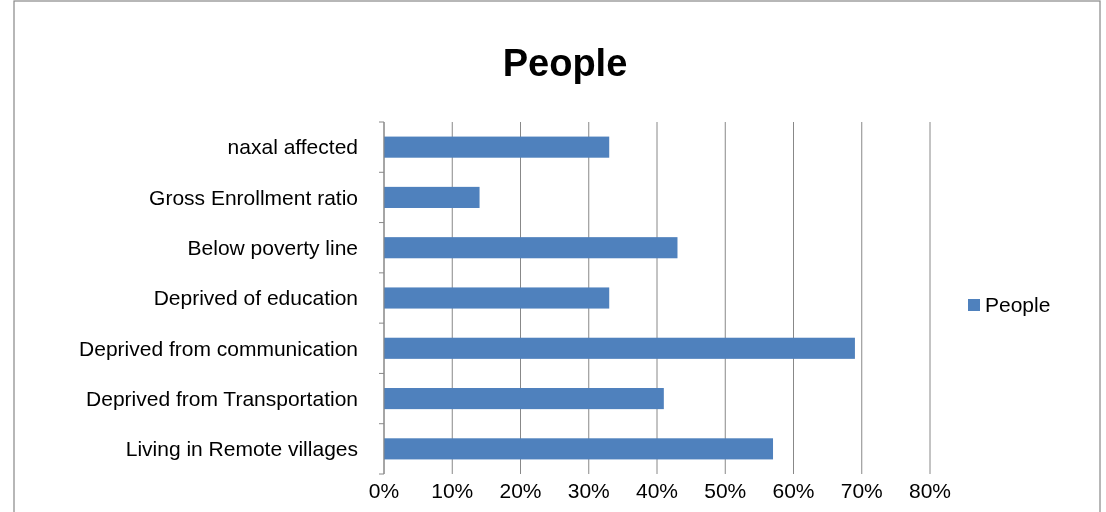  Describe the element at coordinates (520, 490) in the screenshot. I see `x-tick-label: 20%` at that location.